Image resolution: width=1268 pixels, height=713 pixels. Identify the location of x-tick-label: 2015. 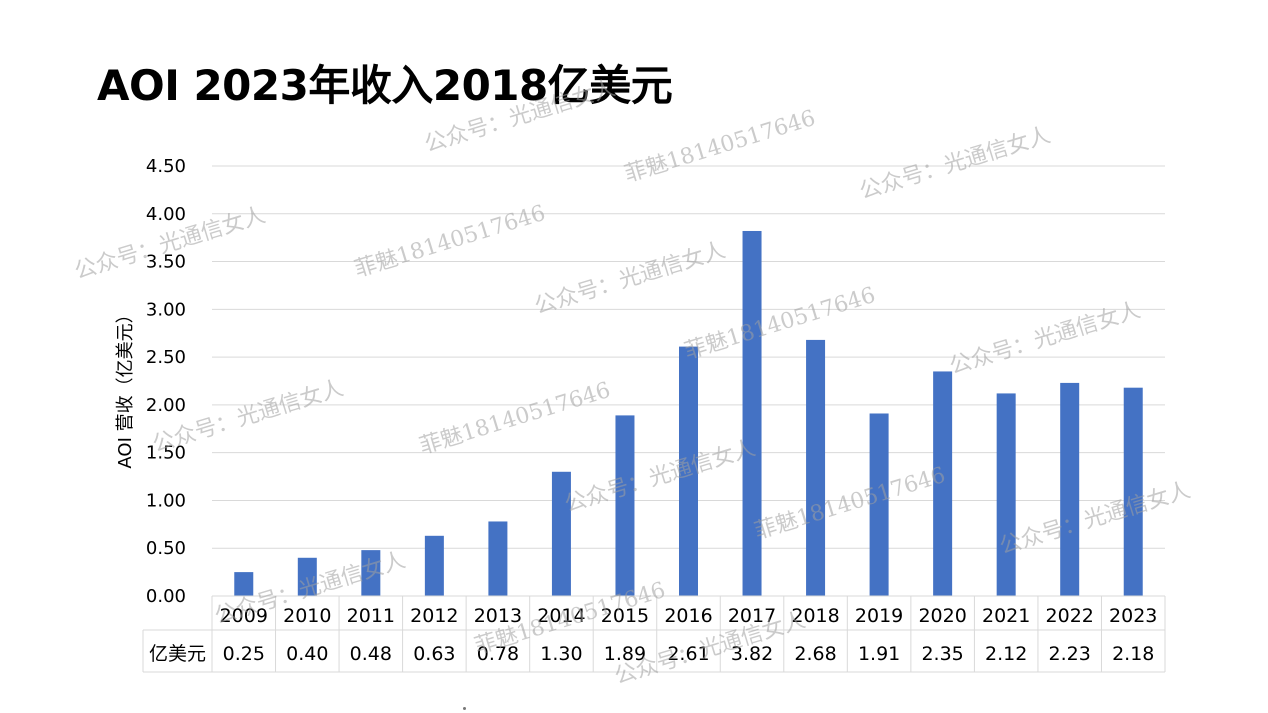
(625, 616).